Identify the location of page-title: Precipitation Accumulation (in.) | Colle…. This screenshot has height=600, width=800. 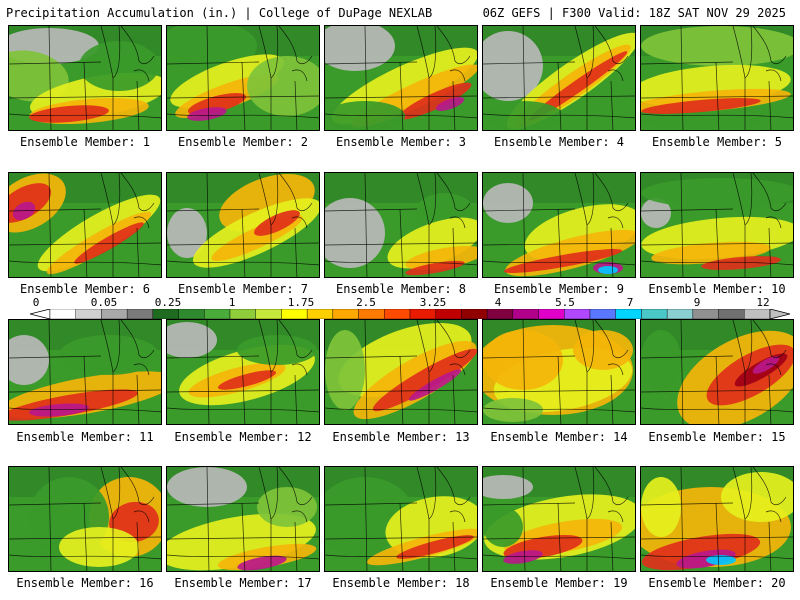
(219, 13).